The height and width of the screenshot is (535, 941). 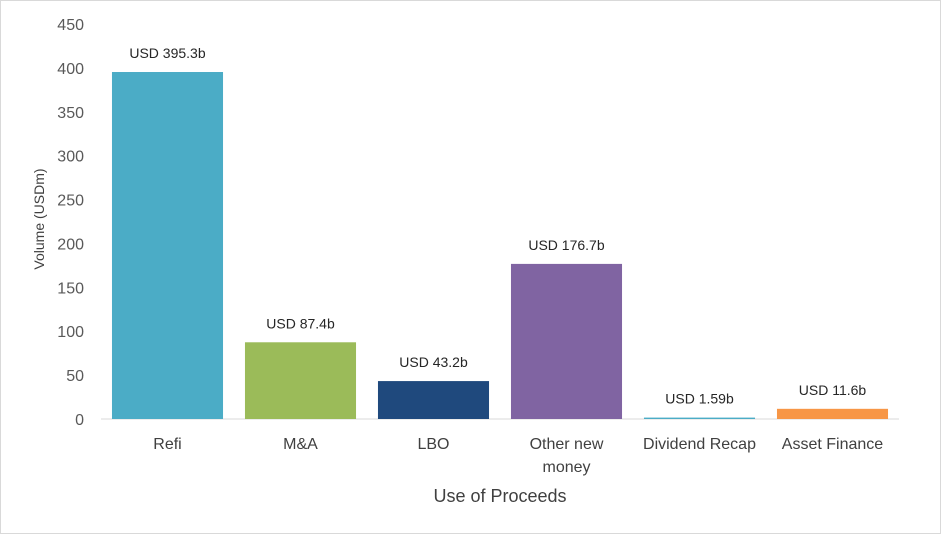 I want to click on data-label: USD 43.2b, so click(x=433, y=362).